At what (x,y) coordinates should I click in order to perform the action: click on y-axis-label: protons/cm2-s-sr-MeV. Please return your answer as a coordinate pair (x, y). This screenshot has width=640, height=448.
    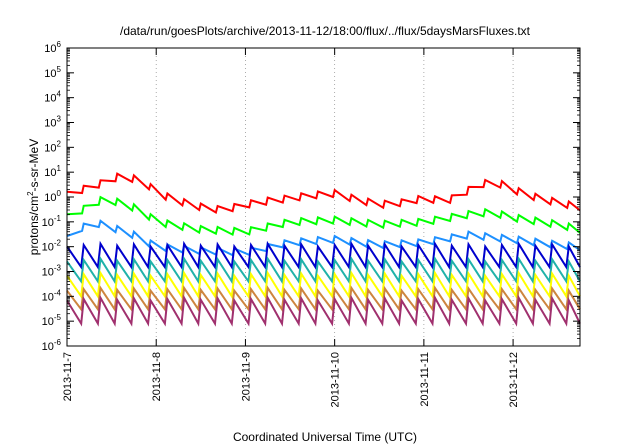
    Looking at the image, I should click on (33, 197).